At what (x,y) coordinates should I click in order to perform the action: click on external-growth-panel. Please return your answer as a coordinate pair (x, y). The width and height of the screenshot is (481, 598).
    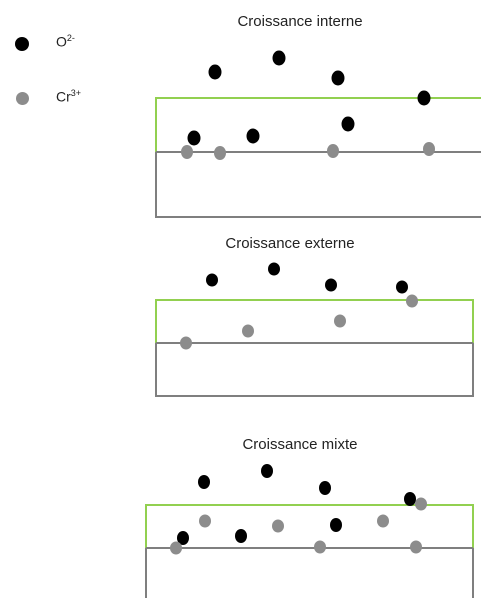
    Looking at the image, I should click on (314, 329).